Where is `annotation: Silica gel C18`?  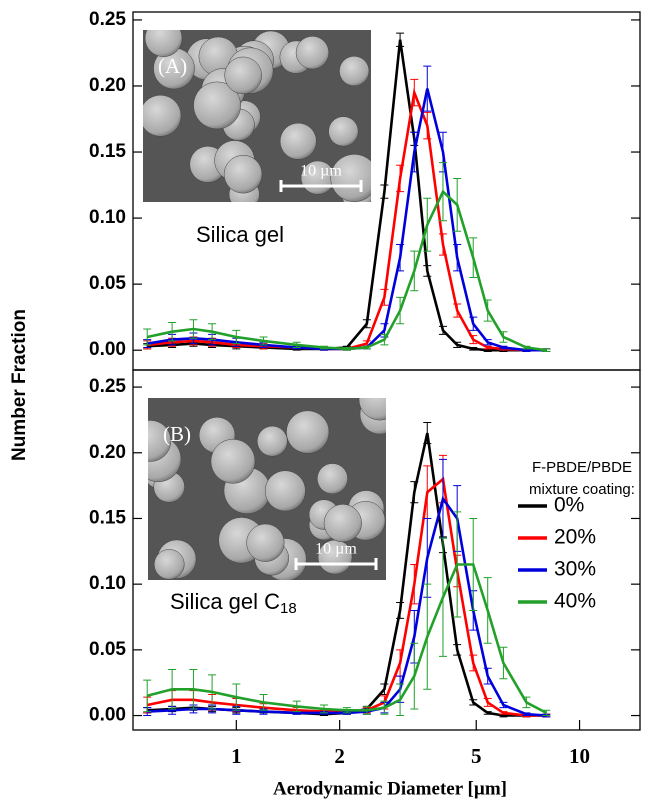 annotation: Silica gel C18 is located at coordinates (233, 603).